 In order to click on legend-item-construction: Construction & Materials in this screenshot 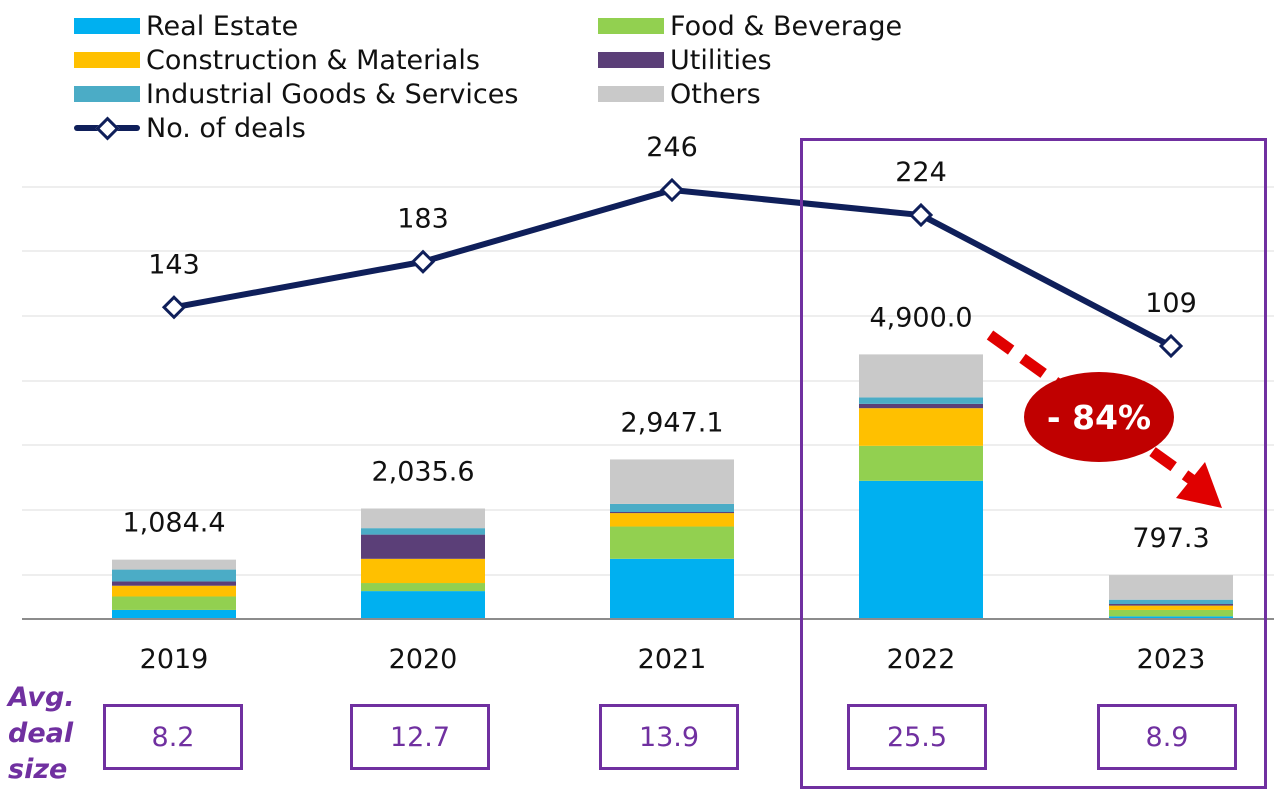, I will do `click(277, 60)`.